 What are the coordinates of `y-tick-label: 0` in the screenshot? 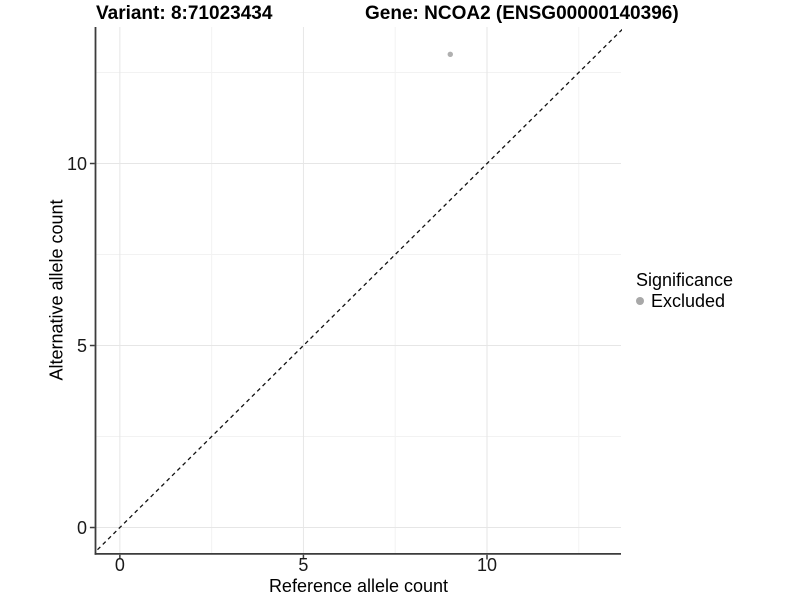 It's located at (82, 528).